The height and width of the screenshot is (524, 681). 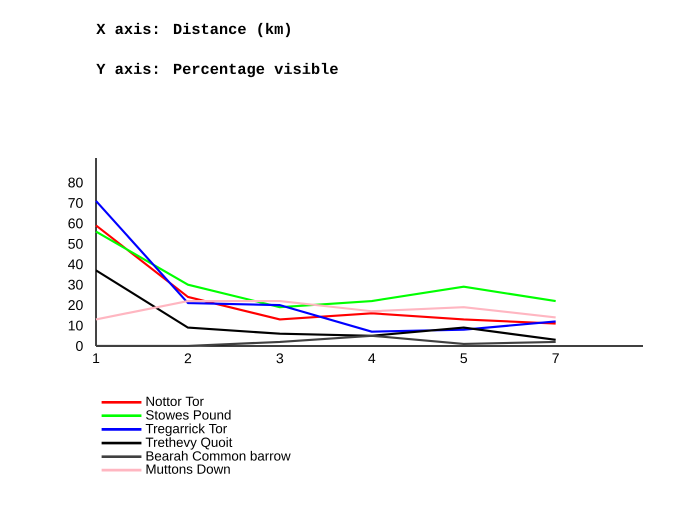 I want to click on legend-label: Muttons Down, so click(x=188, y=469).